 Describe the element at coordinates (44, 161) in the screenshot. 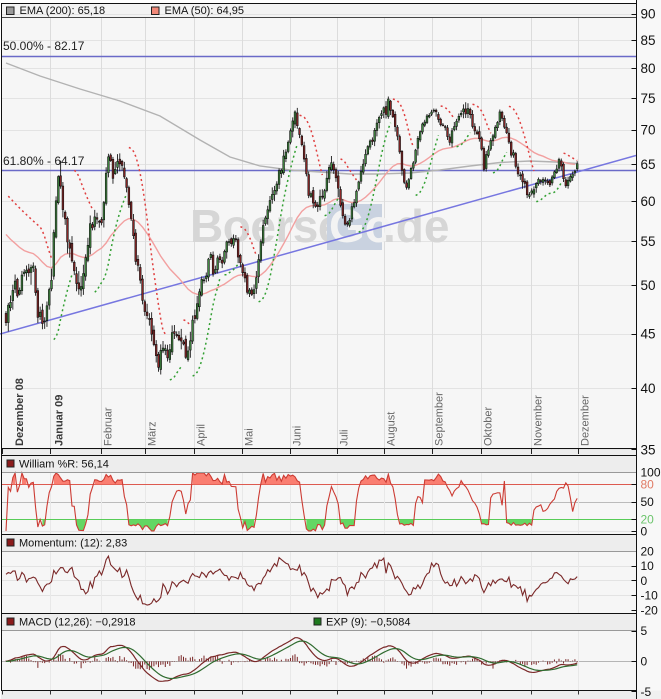

I see `svg-text: 61.80% - 64.17` at that location.